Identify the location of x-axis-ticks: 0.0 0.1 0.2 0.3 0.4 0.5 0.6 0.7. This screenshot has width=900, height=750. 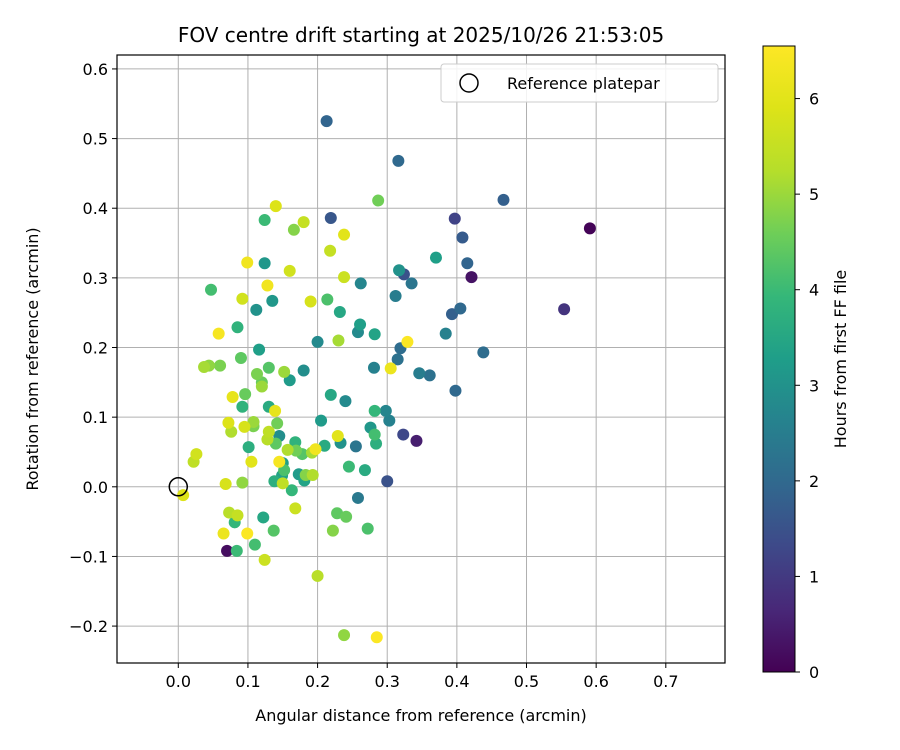
(422, 677).